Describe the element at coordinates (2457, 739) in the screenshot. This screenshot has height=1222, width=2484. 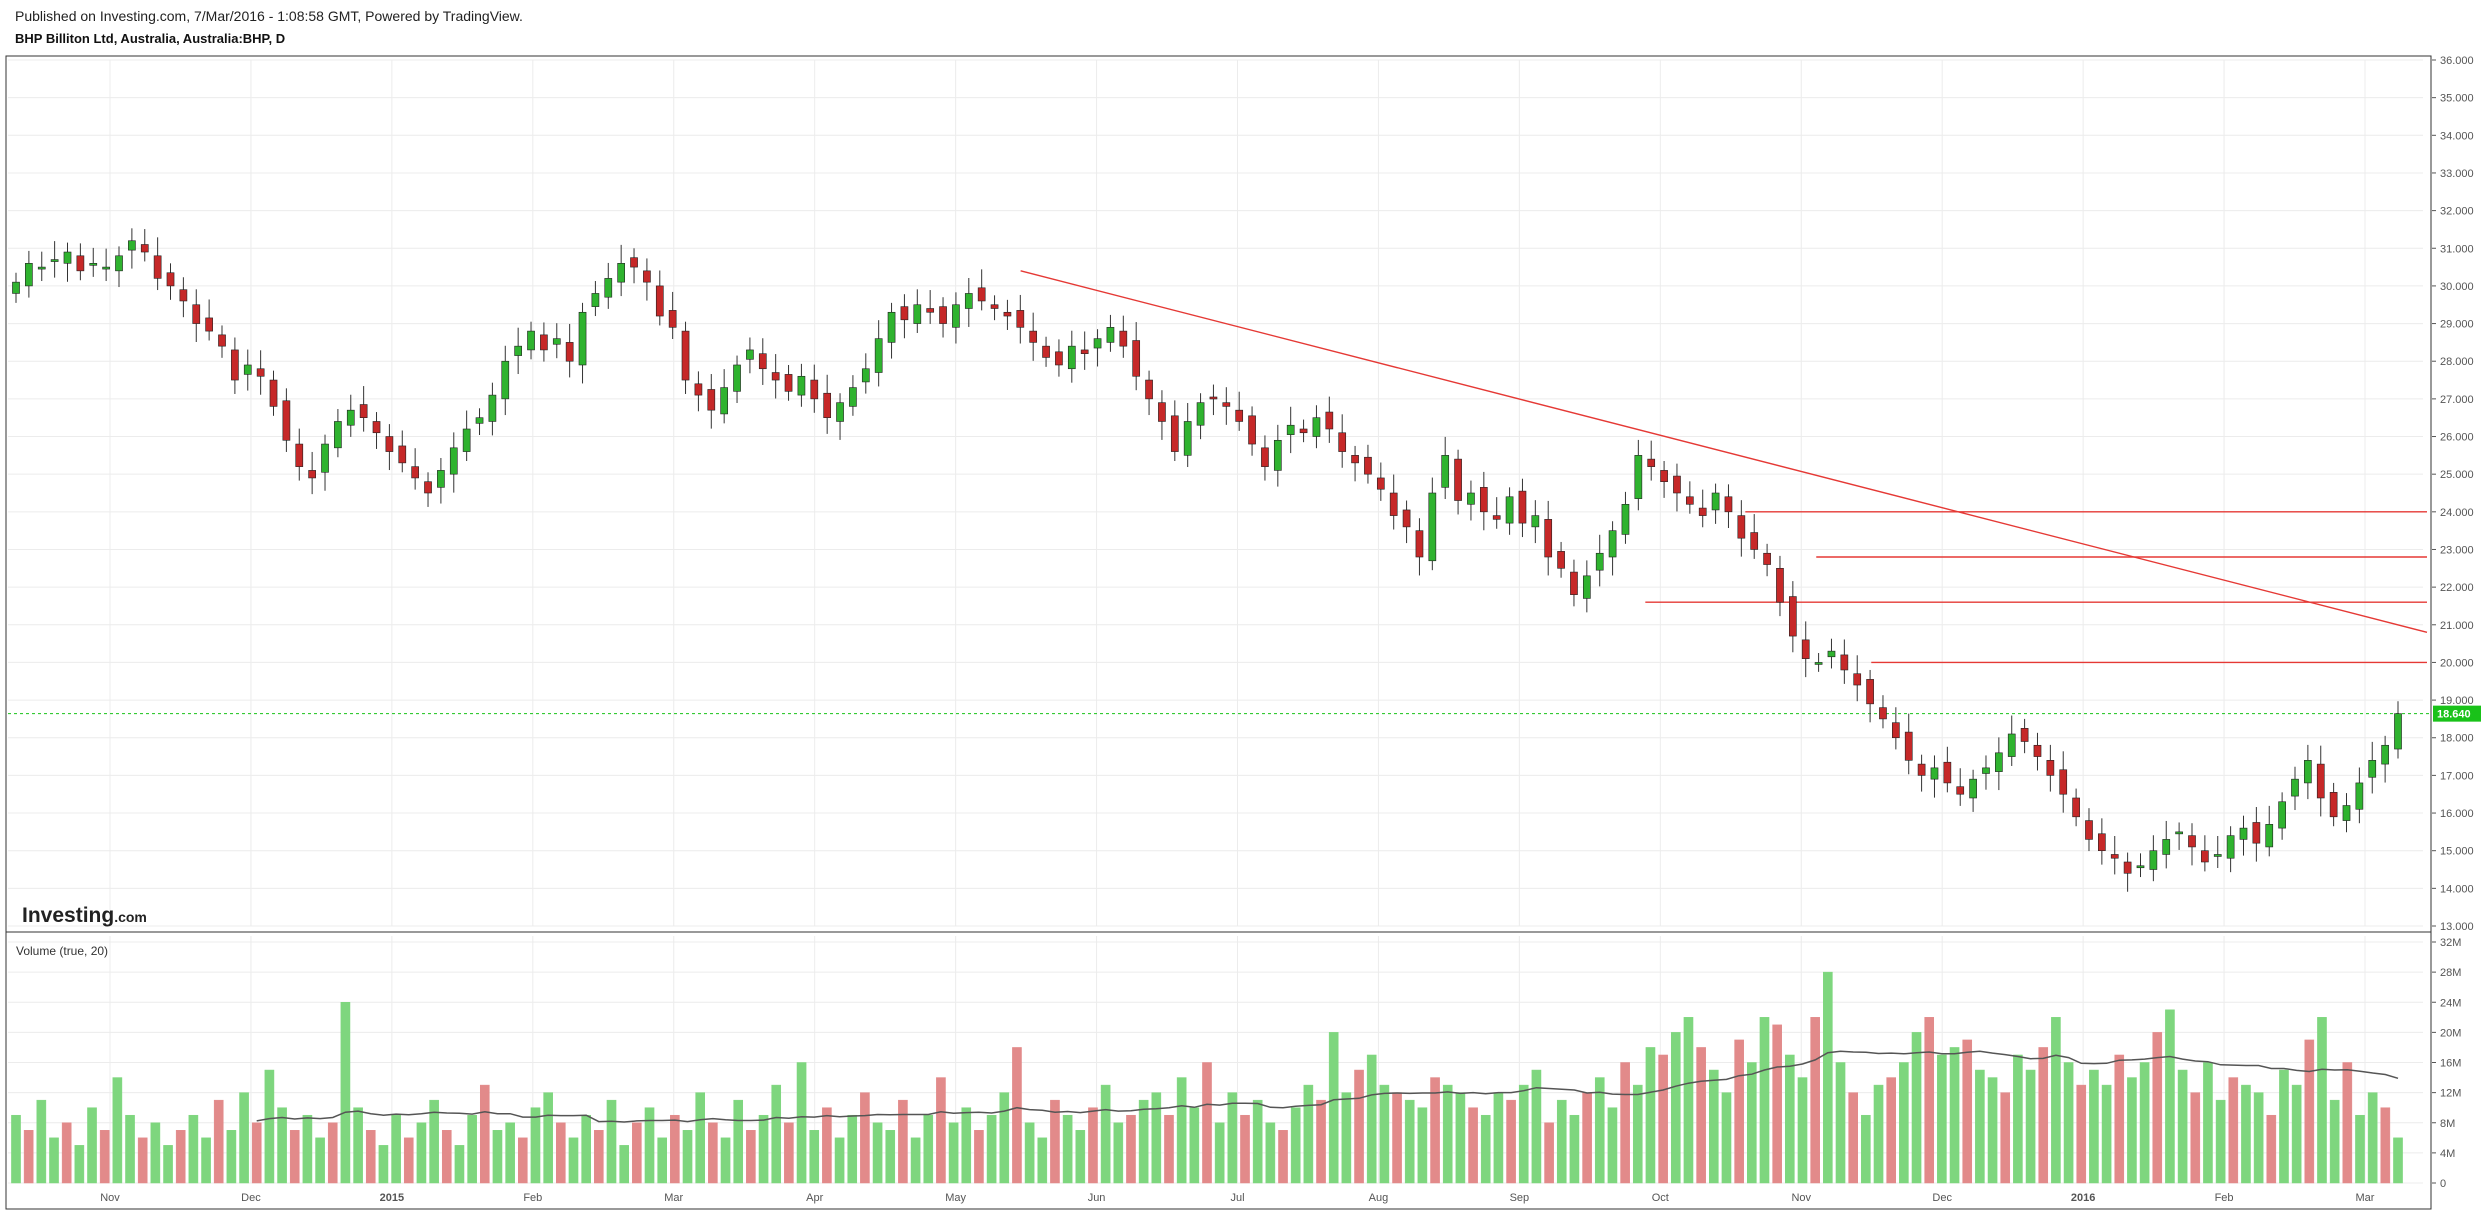
I see `price-tick-label: 18.000` at that location.